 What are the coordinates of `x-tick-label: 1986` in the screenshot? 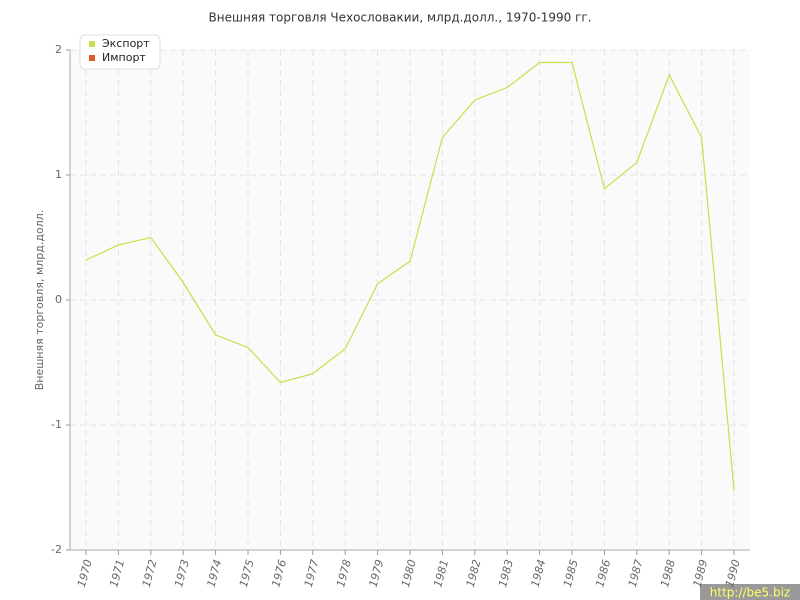 It's located at (603, 573).